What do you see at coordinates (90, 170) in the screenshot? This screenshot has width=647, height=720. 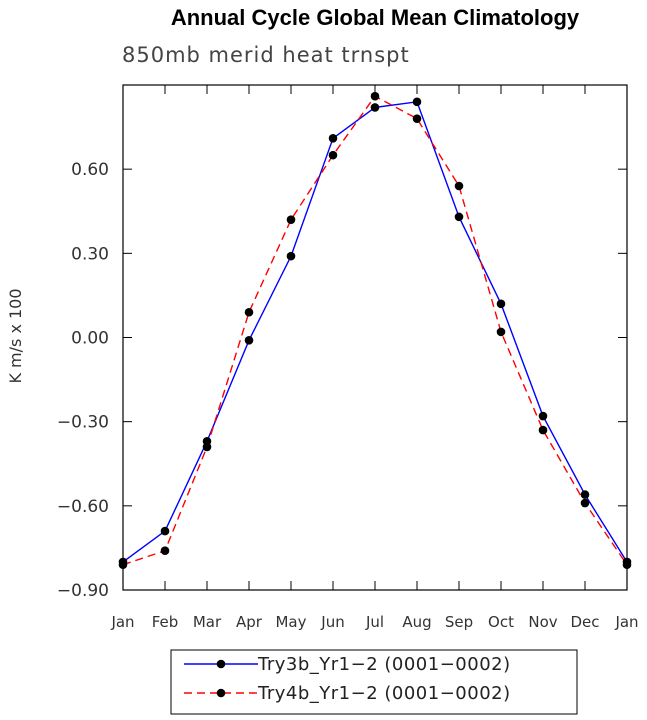 I see `y-tick-label: 0.60` at bounding box center [90, 170].